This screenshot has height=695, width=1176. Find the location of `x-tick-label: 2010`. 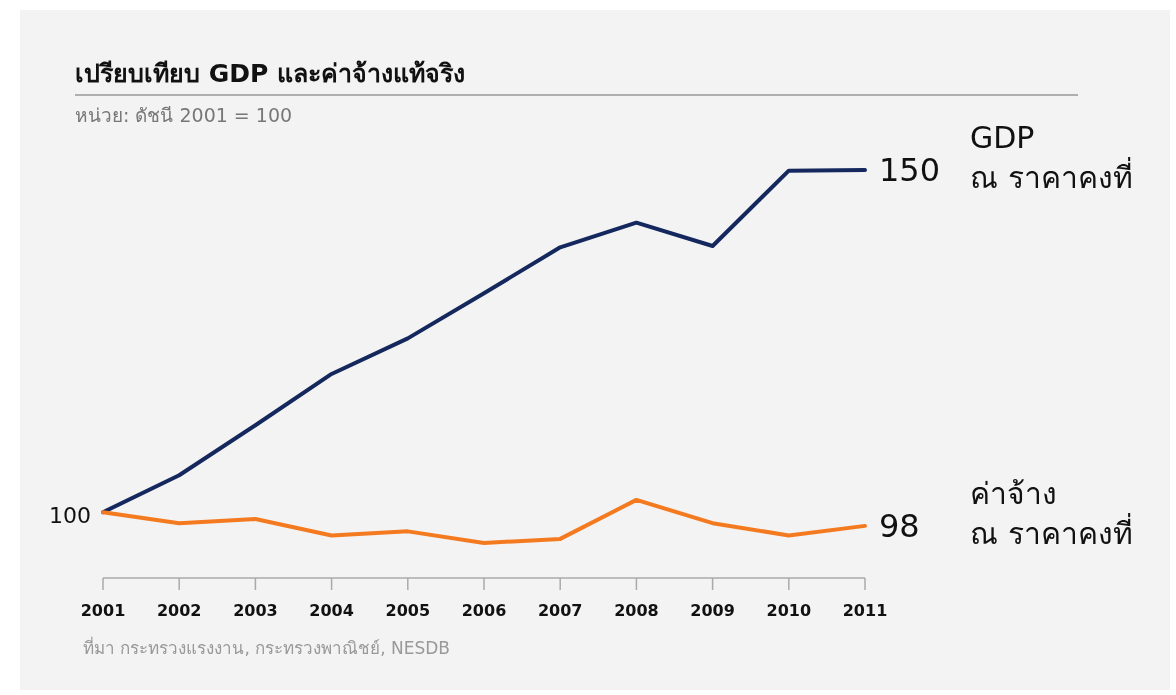

x-tick-label: 2010 is located at coordinates (789, 610).